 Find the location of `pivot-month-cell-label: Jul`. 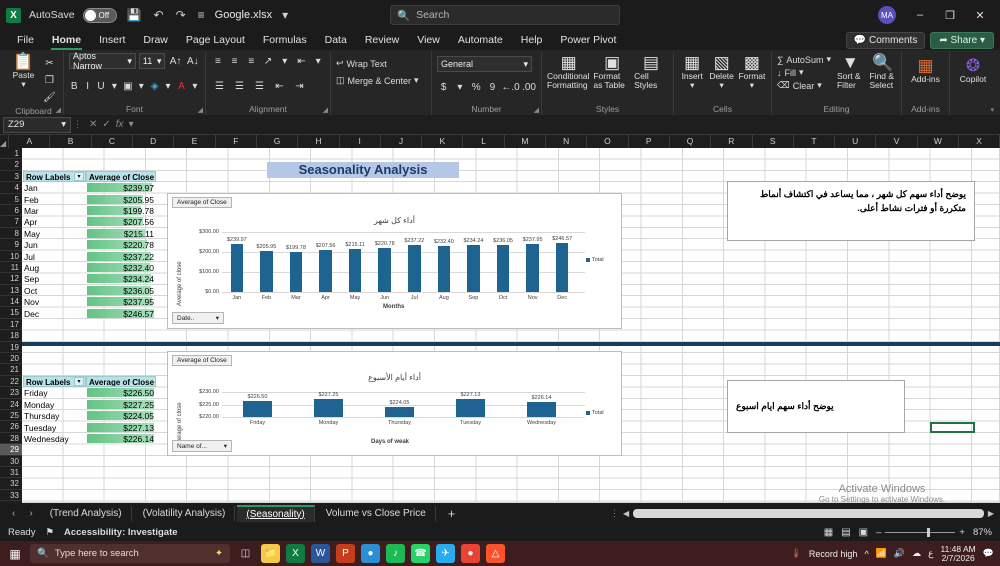

pivot-month-cell-label: Jul is located at coordinates (29, 256).